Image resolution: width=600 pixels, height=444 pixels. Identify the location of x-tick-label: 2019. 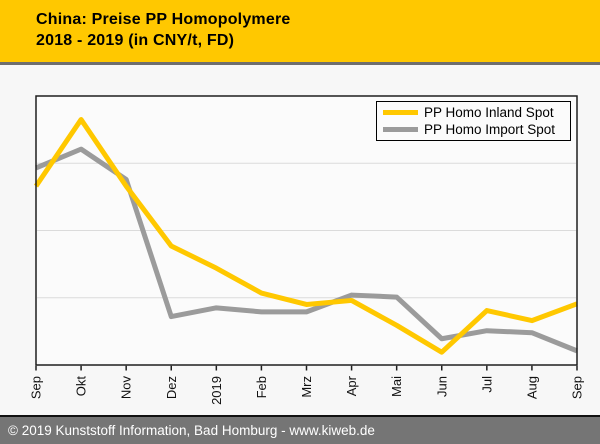
(216, 390).